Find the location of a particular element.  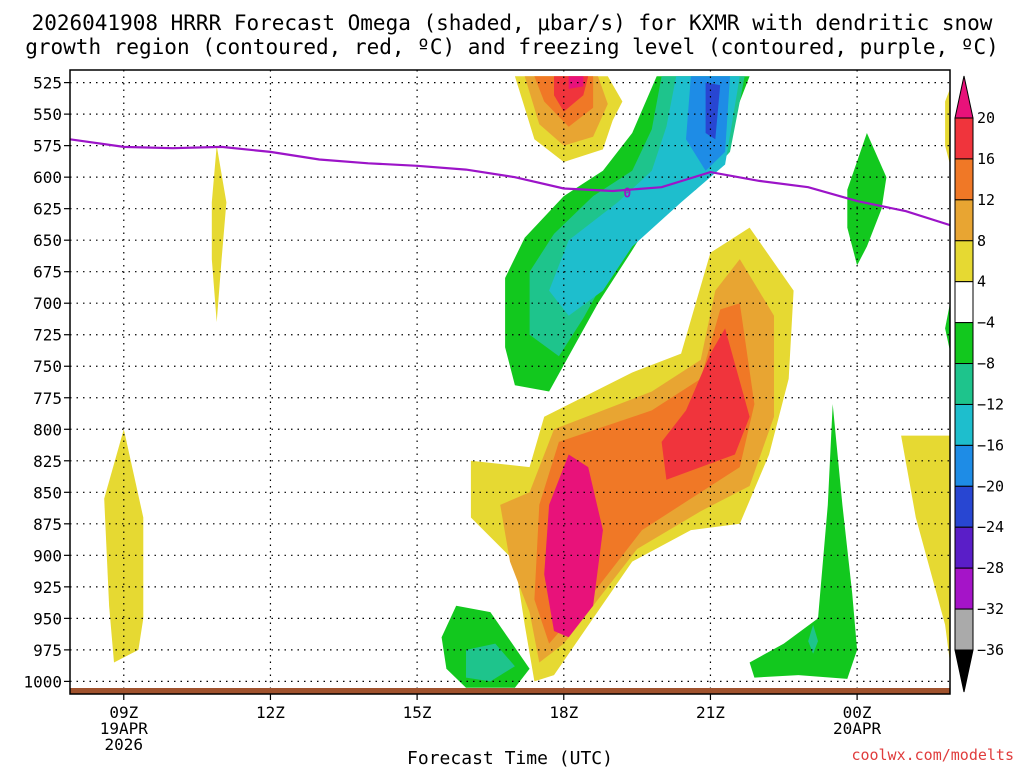

x-axis-title: Forecast Time (UTC) is located at coordinates (510, 758).